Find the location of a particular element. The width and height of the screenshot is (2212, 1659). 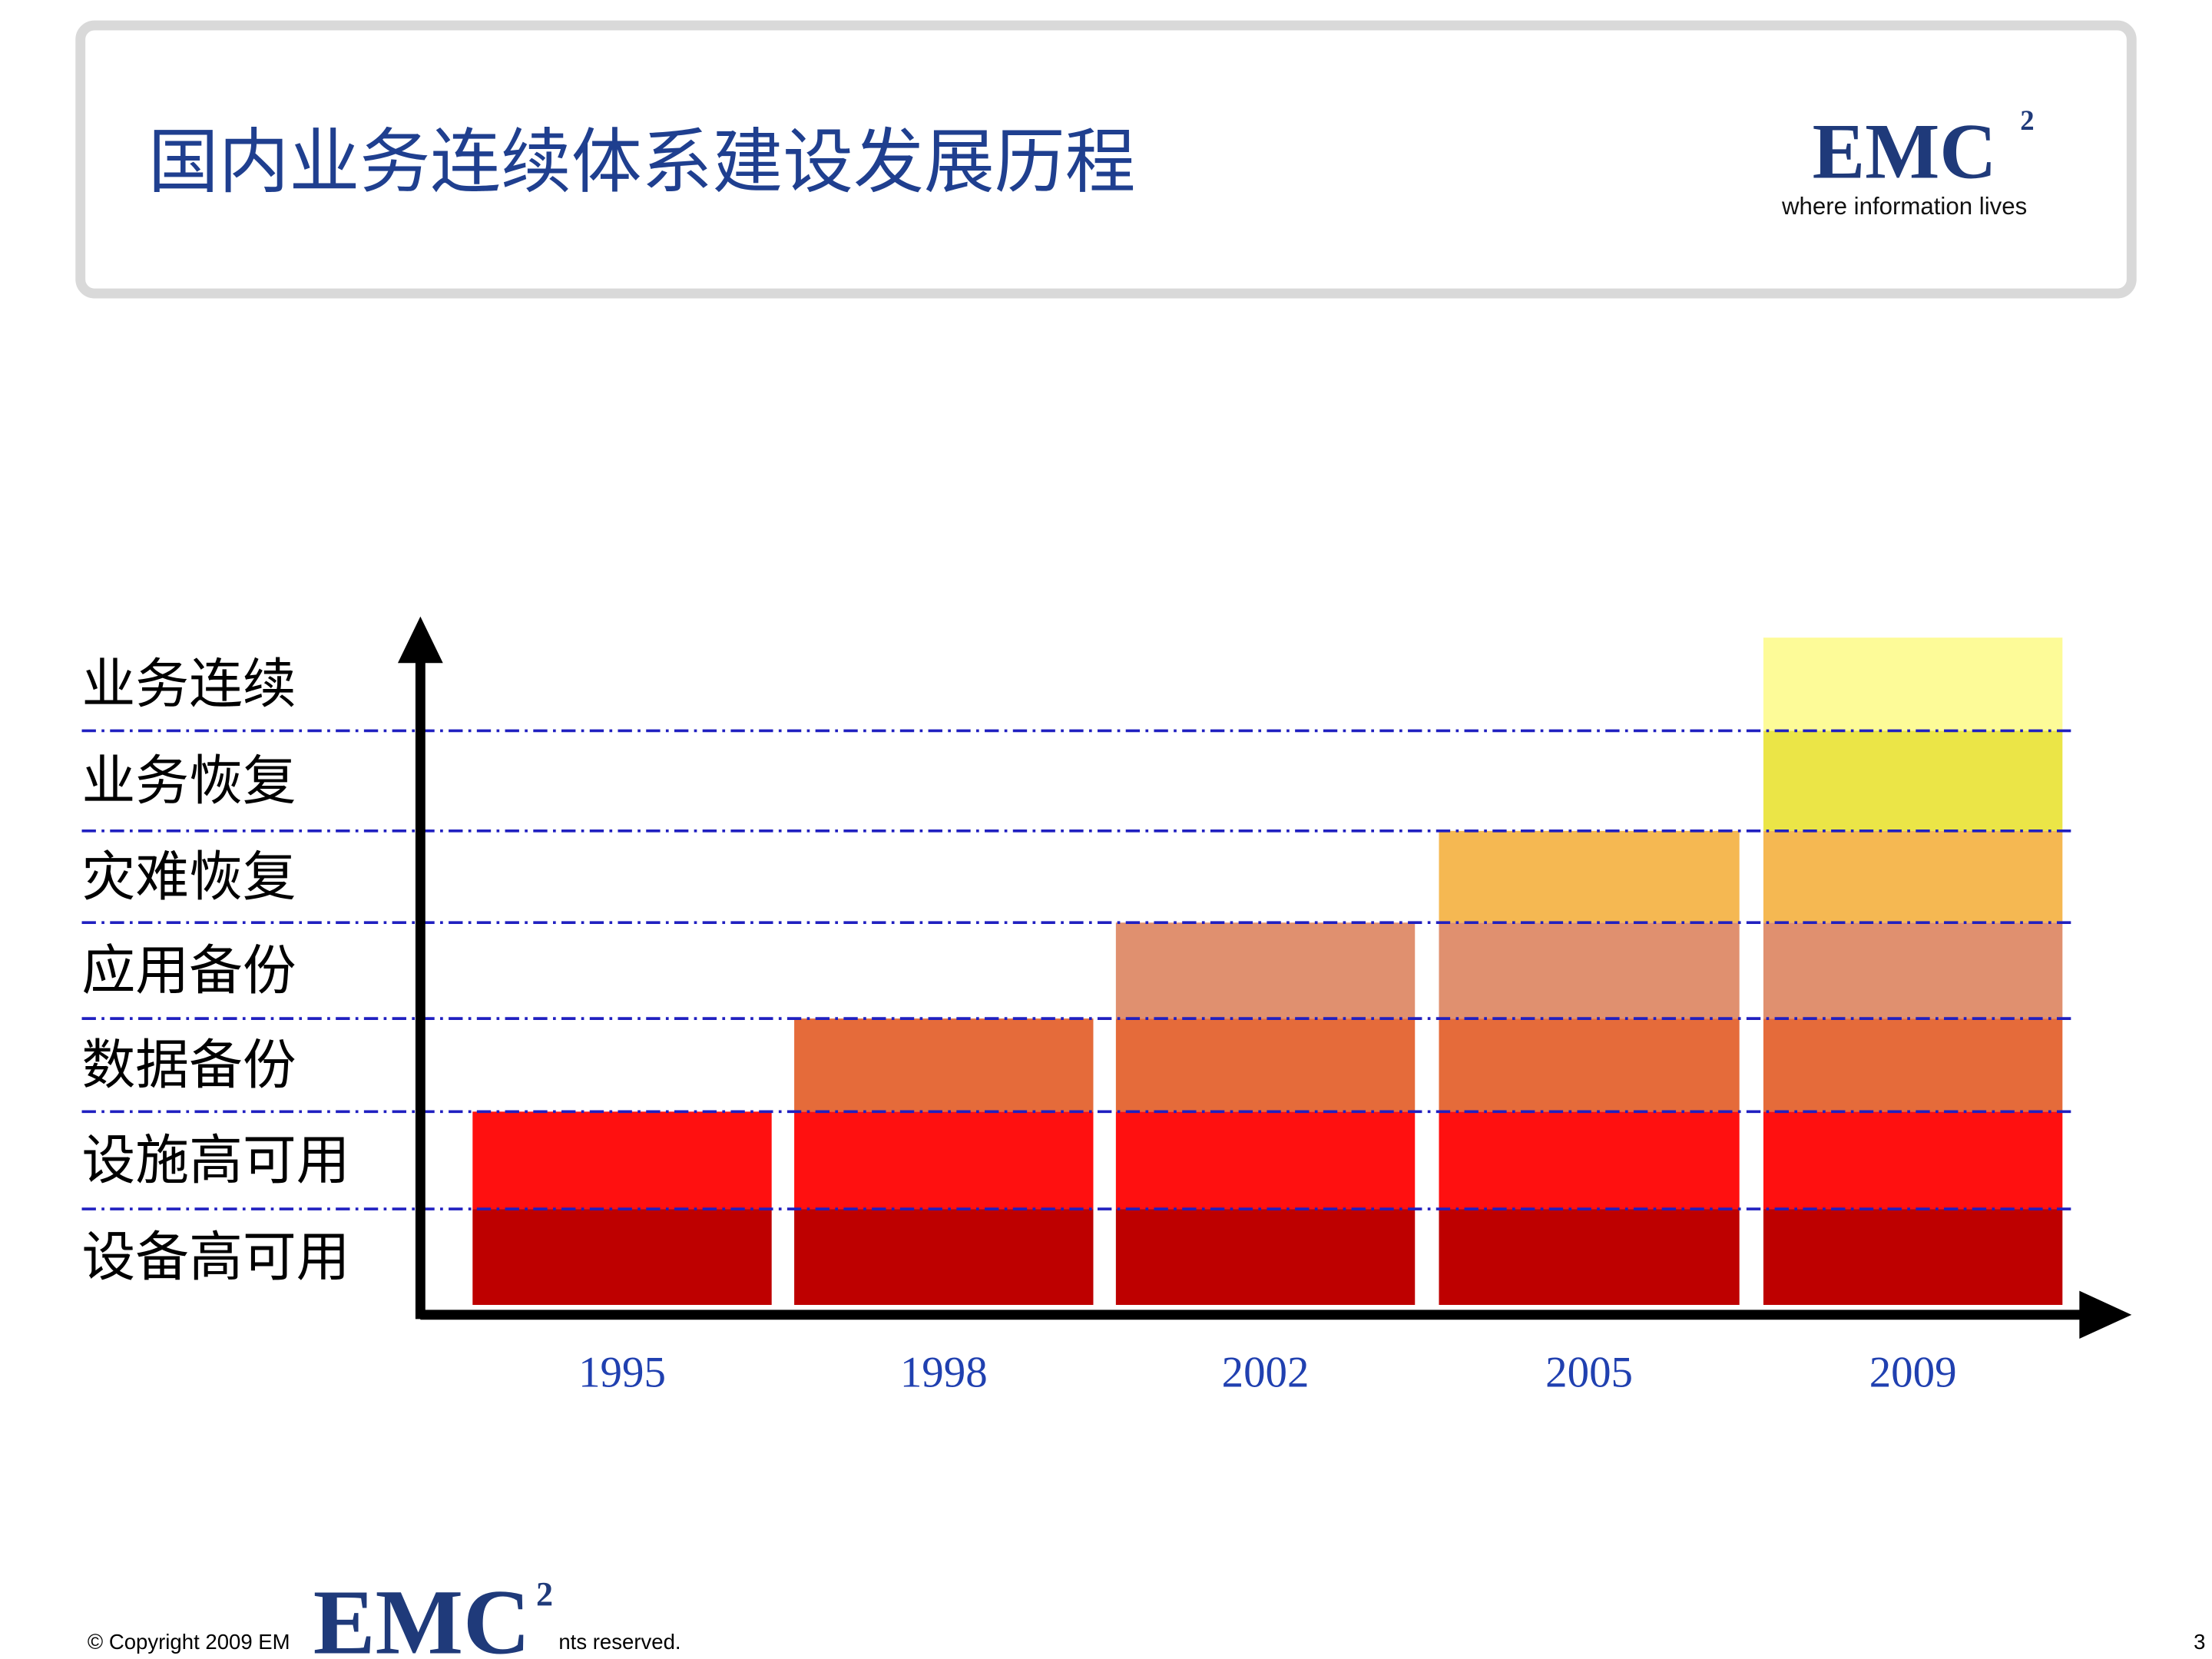

logo: EMC is located at coordinates (1905, 151).